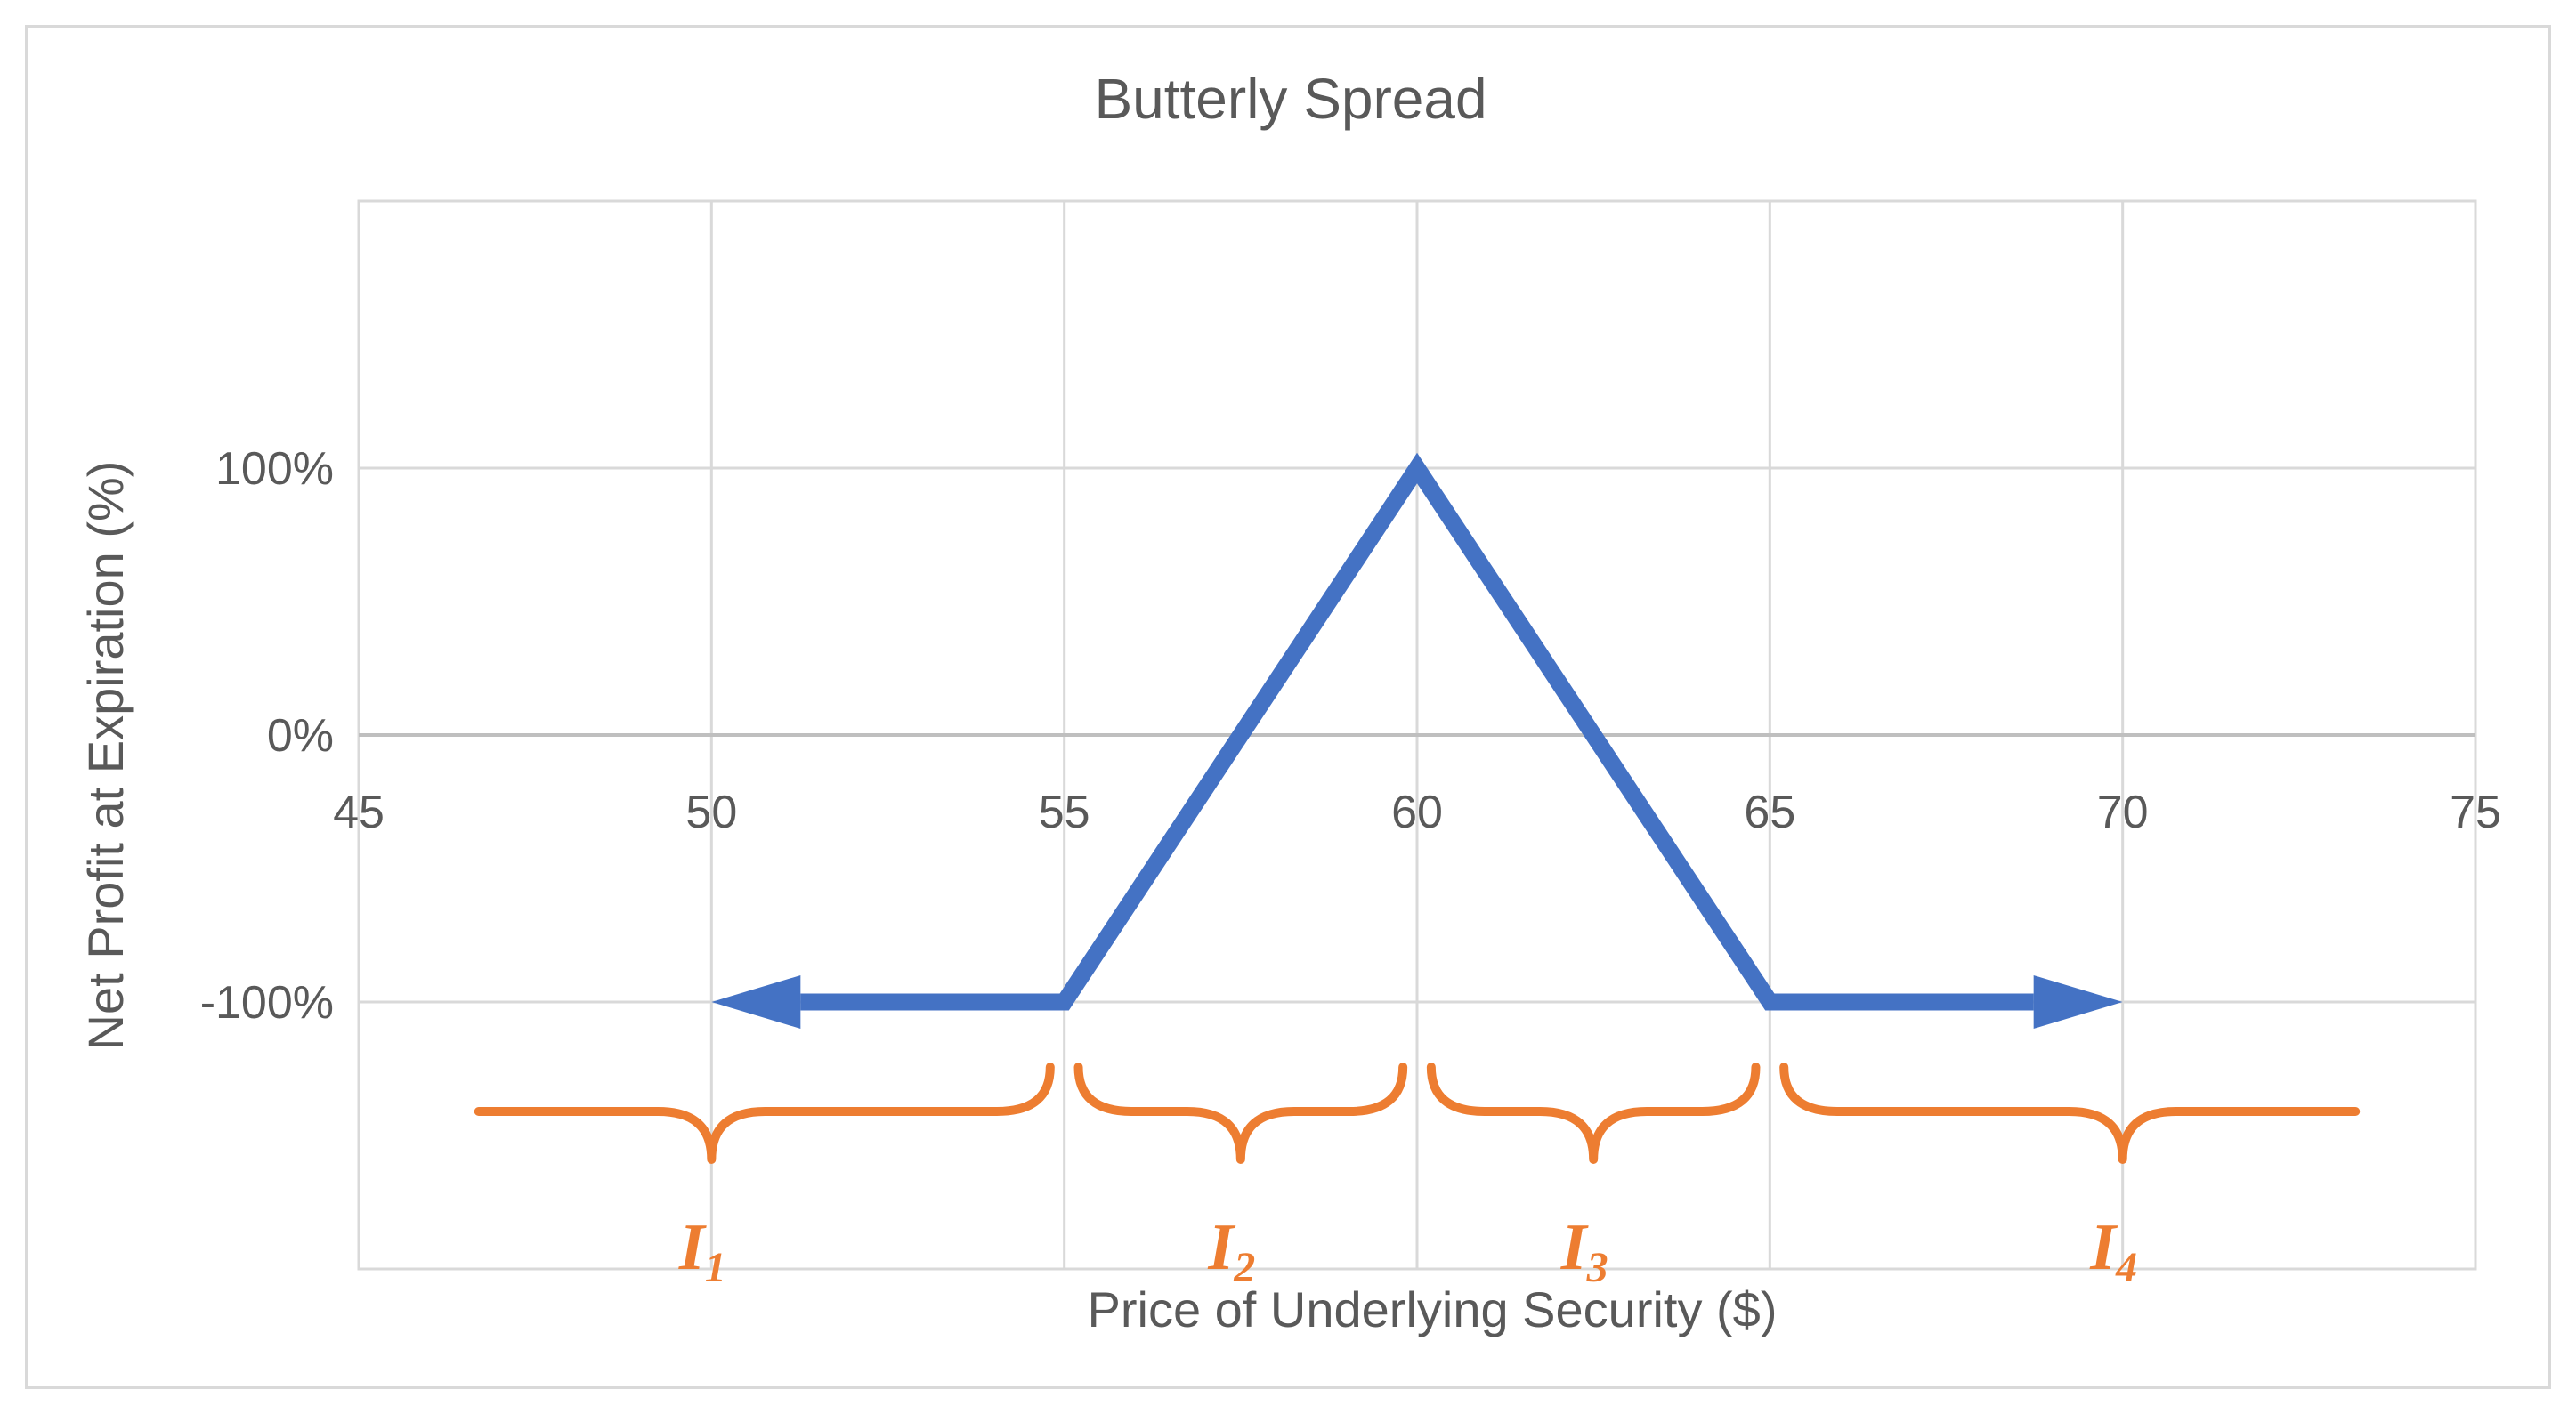 The height and width of the screenshot is (1414, 2576). Describe the element at coordinates (711, 813) in the screenshot. I see `x-tick-label: 50` at that location.